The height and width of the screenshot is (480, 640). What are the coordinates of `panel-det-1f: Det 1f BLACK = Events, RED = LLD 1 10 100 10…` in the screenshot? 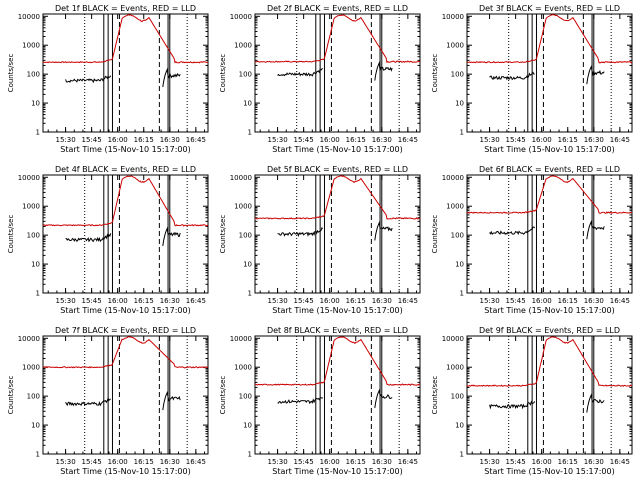 It's located at (108, 79).